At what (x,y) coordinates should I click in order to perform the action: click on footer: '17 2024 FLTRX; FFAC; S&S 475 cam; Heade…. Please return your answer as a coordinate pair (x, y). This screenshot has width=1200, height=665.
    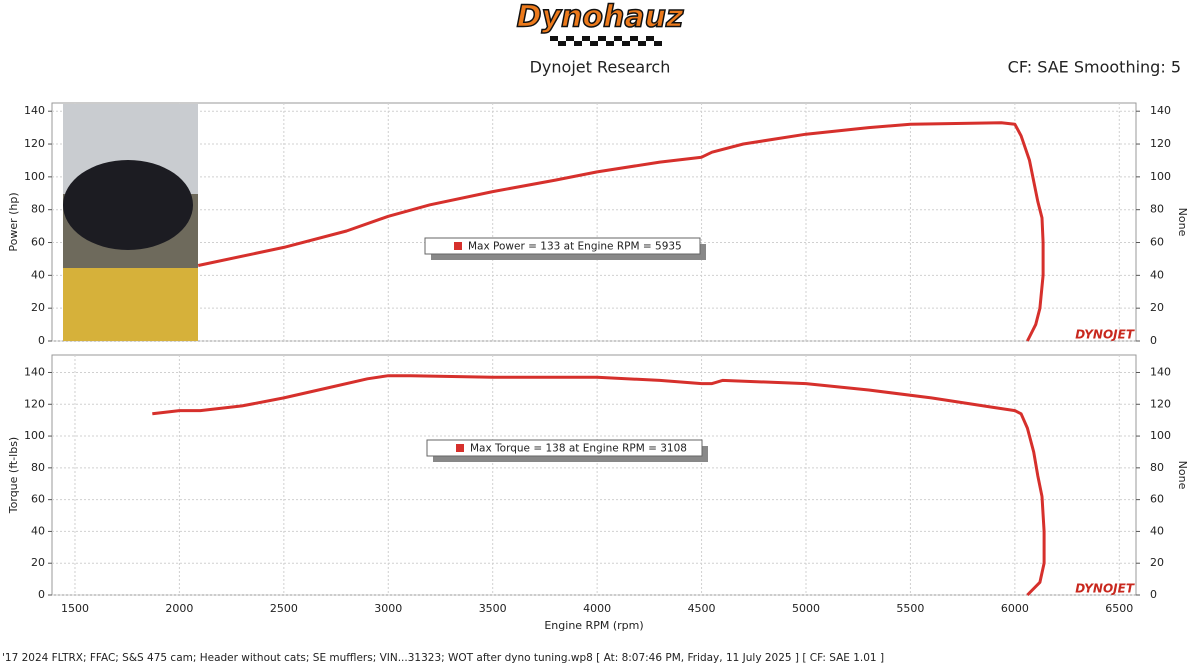
    Looking at the image, I should click on (443, 658).